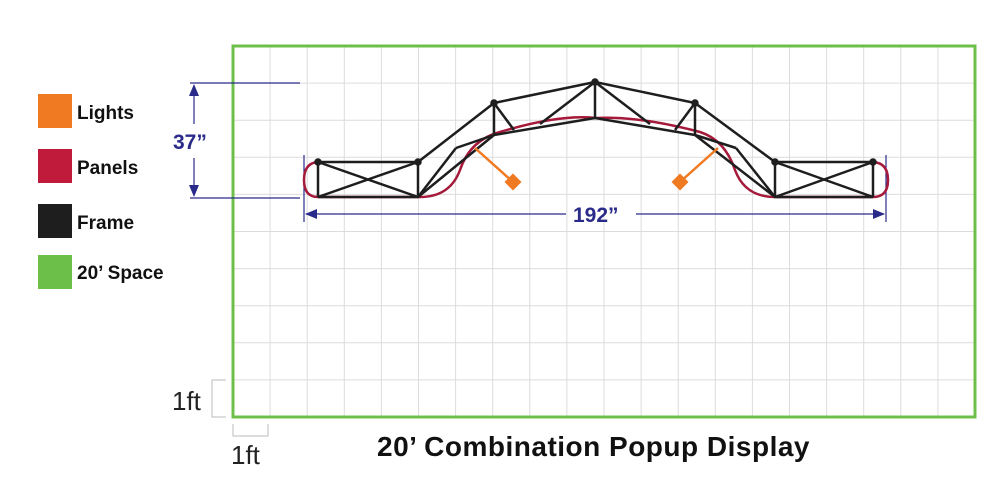 The height and width of the screenshot is (504, 1007). Describe the element at coordinates (55, 272) in the screenshot. I see `space-swatch` at that location.